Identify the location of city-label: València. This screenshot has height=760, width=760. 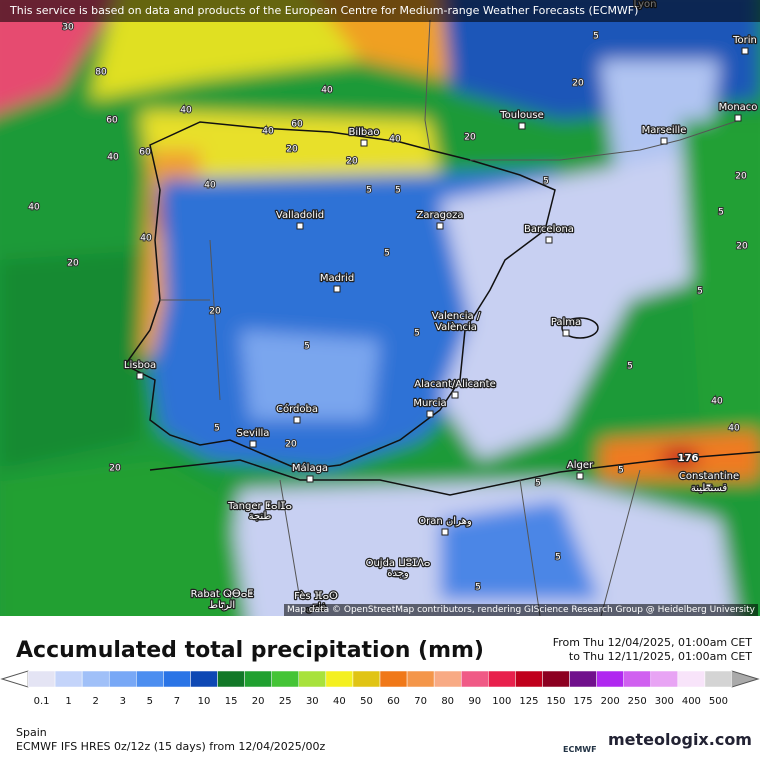
(456, 327).